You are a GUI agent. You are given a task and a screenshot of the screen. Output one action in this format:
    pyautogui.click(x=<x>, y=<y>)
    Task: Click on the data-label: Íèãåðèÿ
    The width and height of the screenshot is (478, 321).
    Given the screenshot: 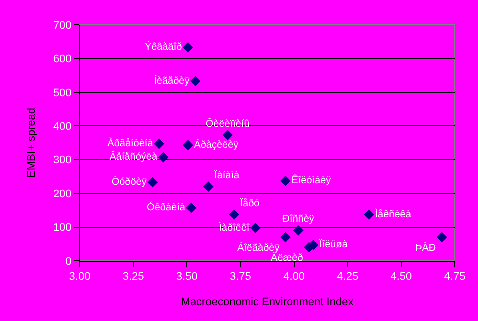 What is the action you would take?
    pyautogui.click(x=172, y=80)
    